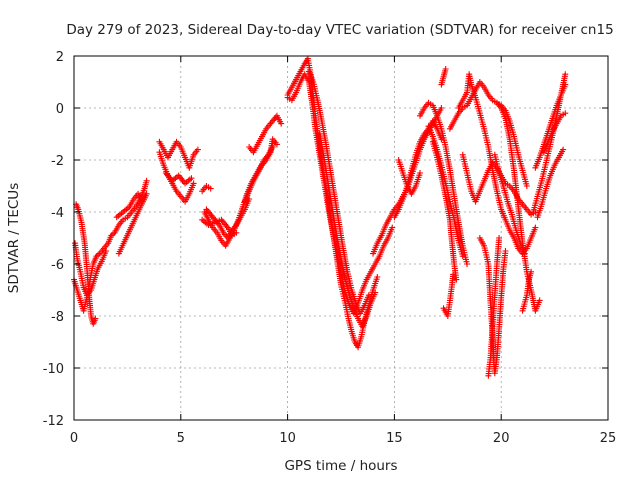 This screenshot has height=480, width=640. Describe the element at coordinates (608, 438) in the screenshot. I see `x-tick-label: 25` at that location.